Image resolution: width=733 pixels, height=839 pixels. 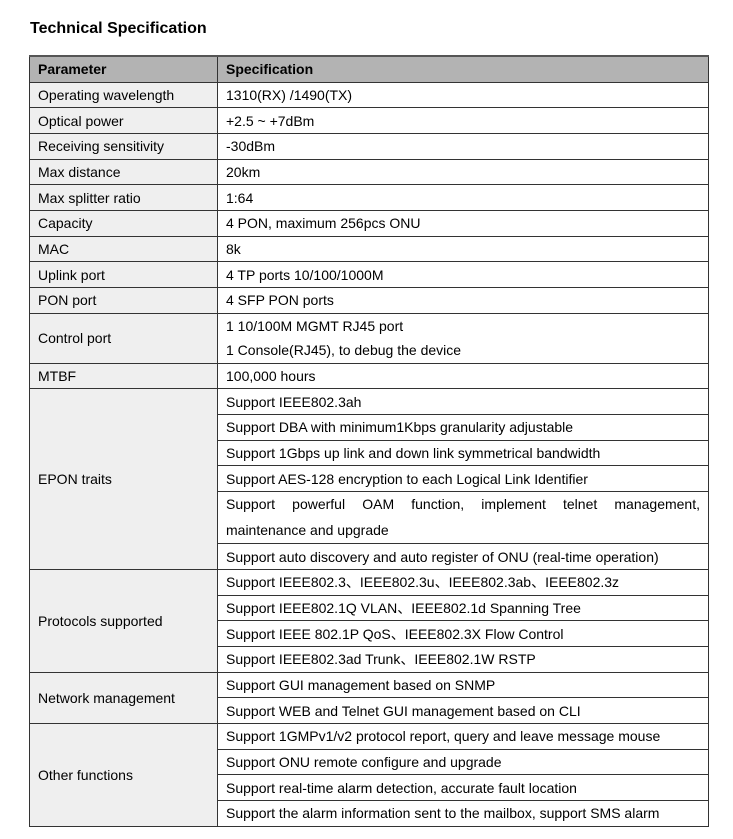 I want to click on table-row: PON port 4 SFP PON ports, so click(x=369, y=300).